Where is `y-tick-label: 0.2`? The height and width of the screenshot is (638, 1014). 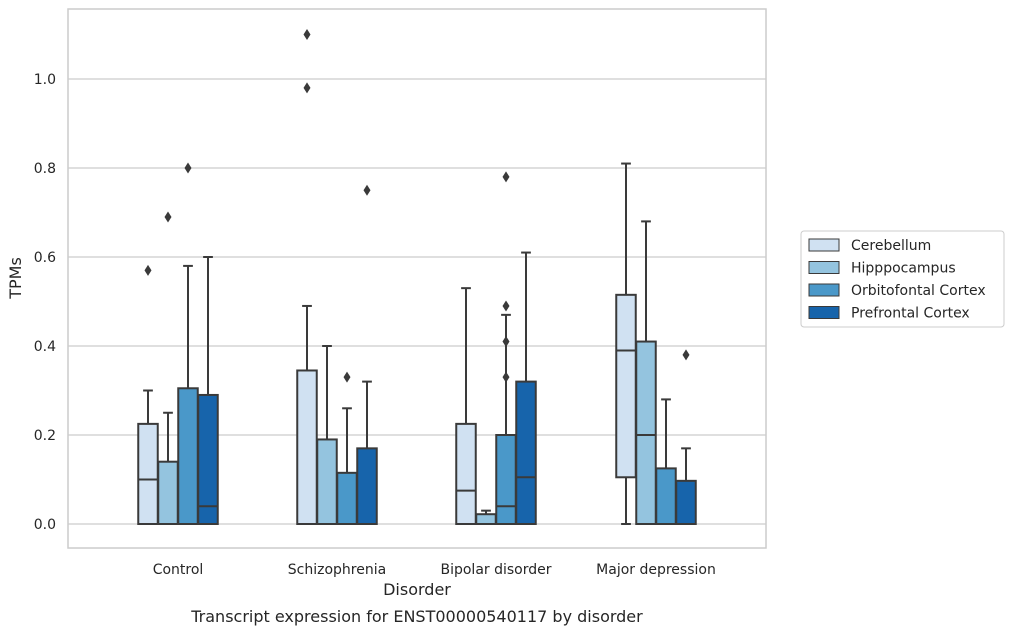 y-tick-label: 0.2 is located at coordinates (45, 436).